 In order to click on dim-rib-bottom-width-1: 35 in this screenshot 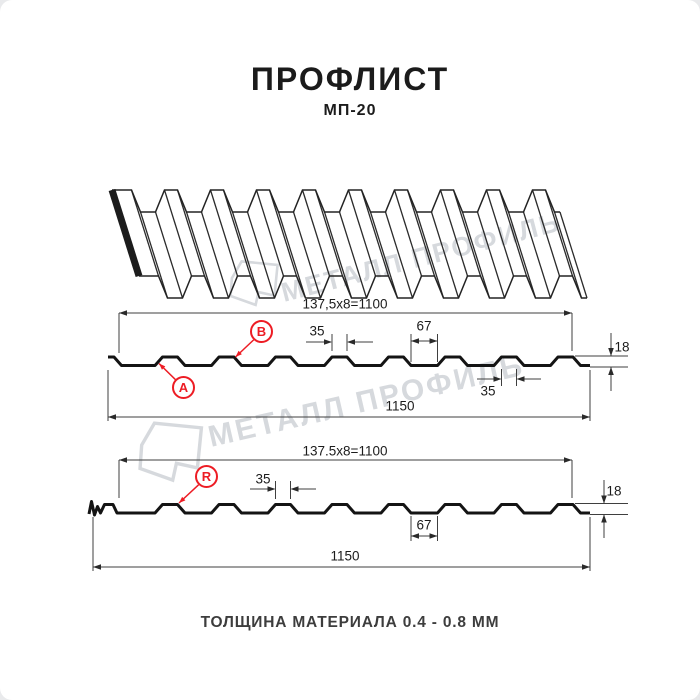, I will do `click(488, 391)`.